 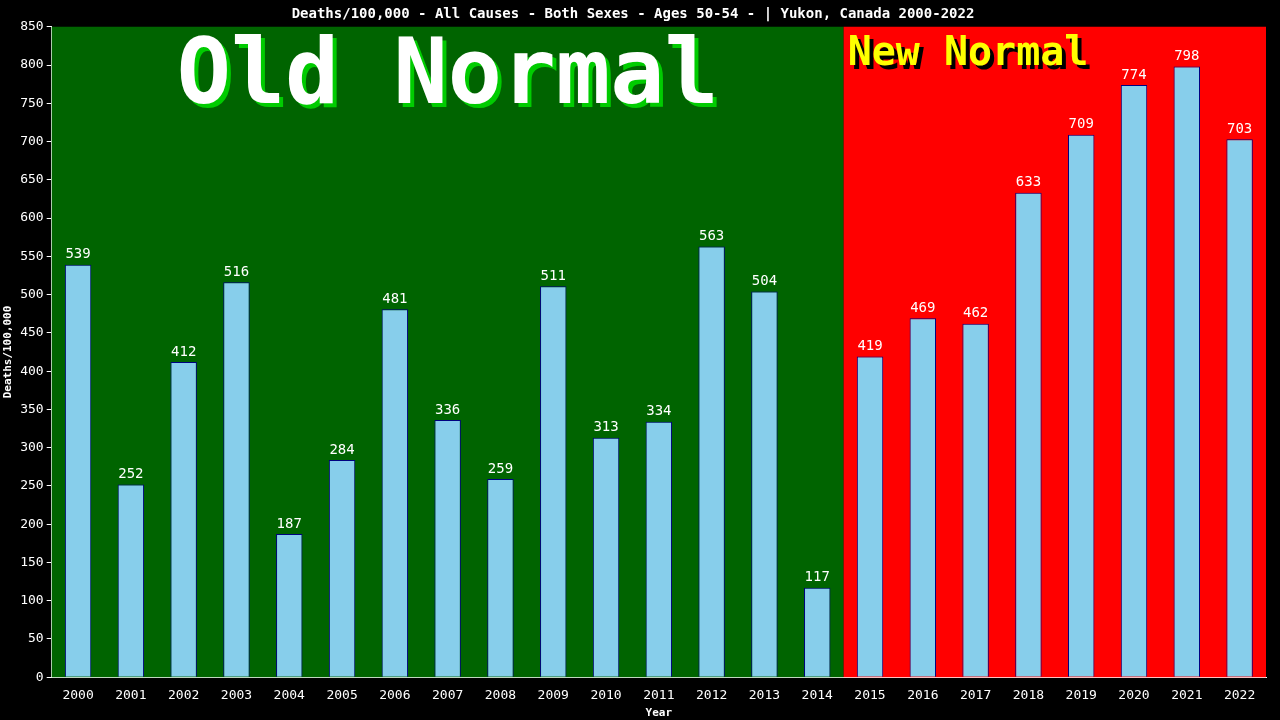 I want to click on x-axis-title: Year, so click(x=659, y=713).